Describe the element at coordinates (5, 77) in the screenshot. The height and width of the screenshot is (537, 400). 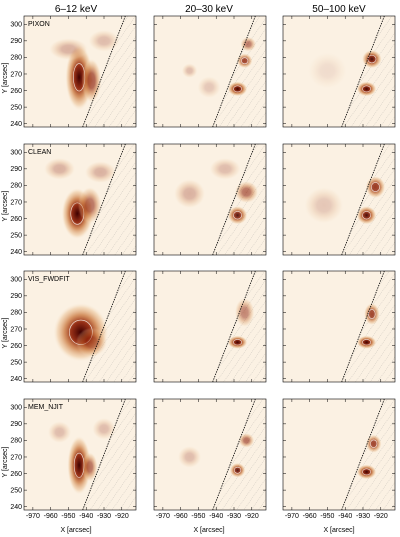
I see `y-axis-label-row-1: Y [arcsec]` at that location.